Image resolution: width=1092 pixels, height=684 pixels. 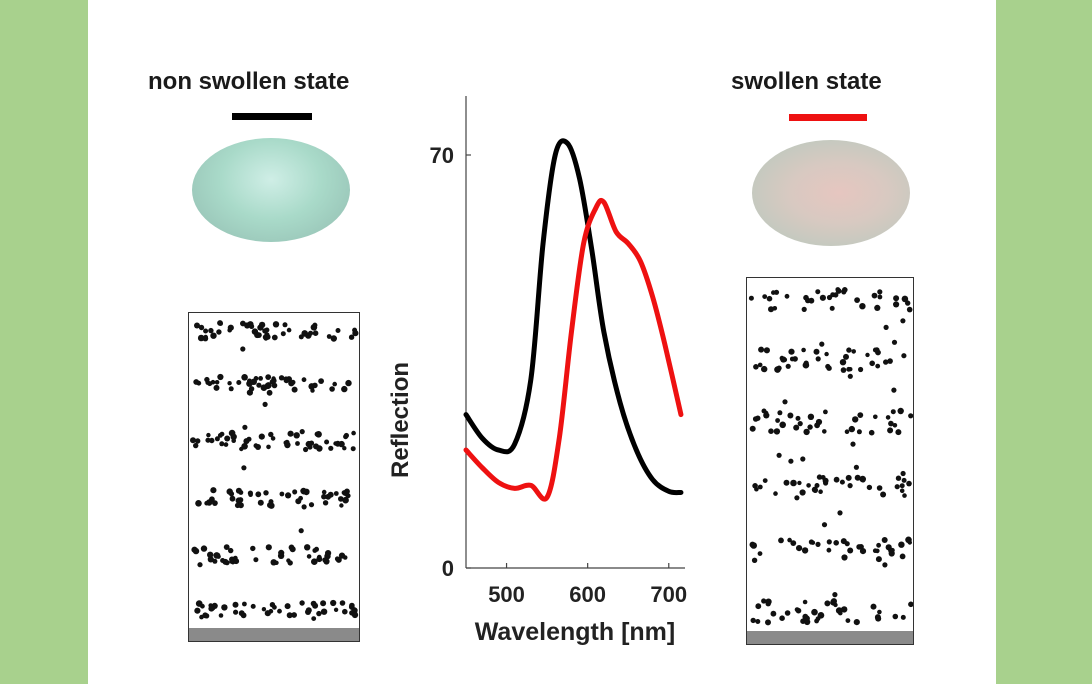 What do you see at coordinates (830, 456) in the screenshot?
I see `swollen-particle-layers` at bounding box center [830, 456].